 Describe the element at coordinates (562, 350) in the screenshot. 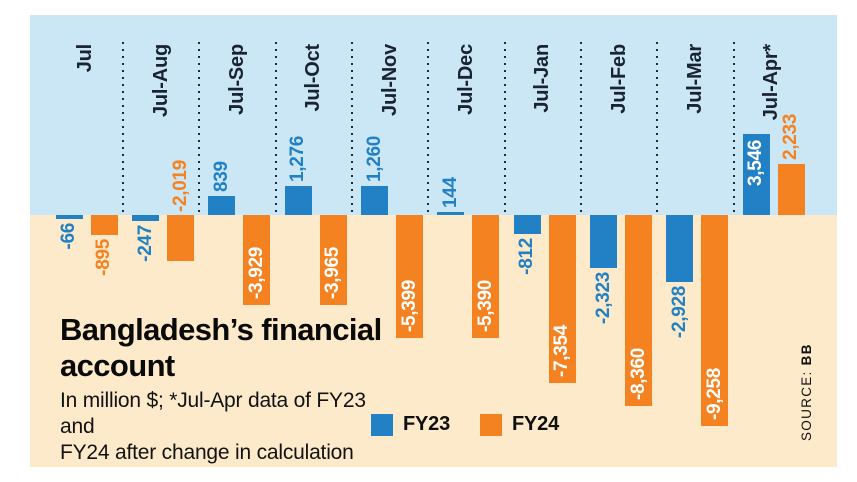

I see `fy24-value-label-jul-jan: -7,354` at that location.